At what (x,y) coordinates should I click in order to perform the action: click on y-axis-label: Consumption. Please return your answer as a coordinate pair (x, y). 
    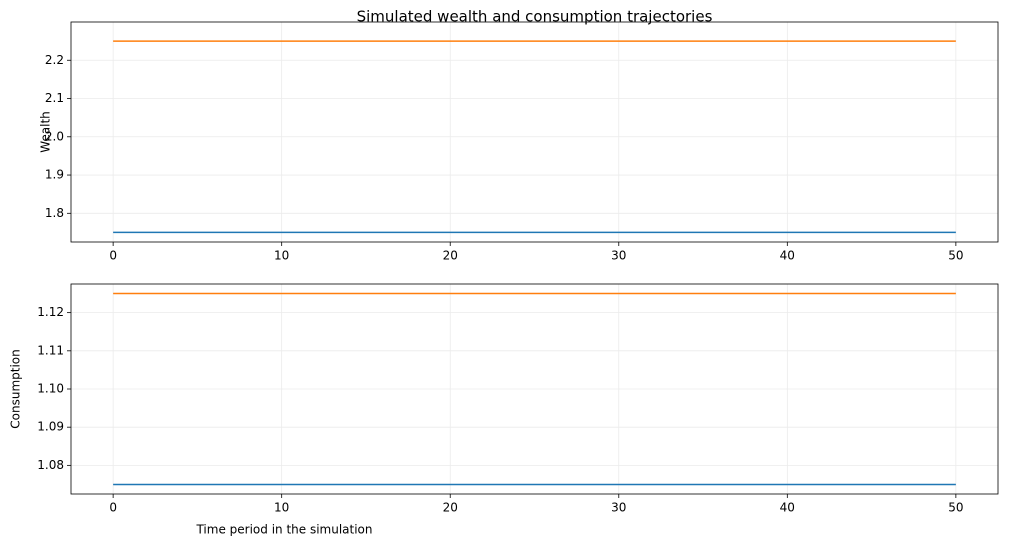
    Looking at the image, I should click on (16, 388).